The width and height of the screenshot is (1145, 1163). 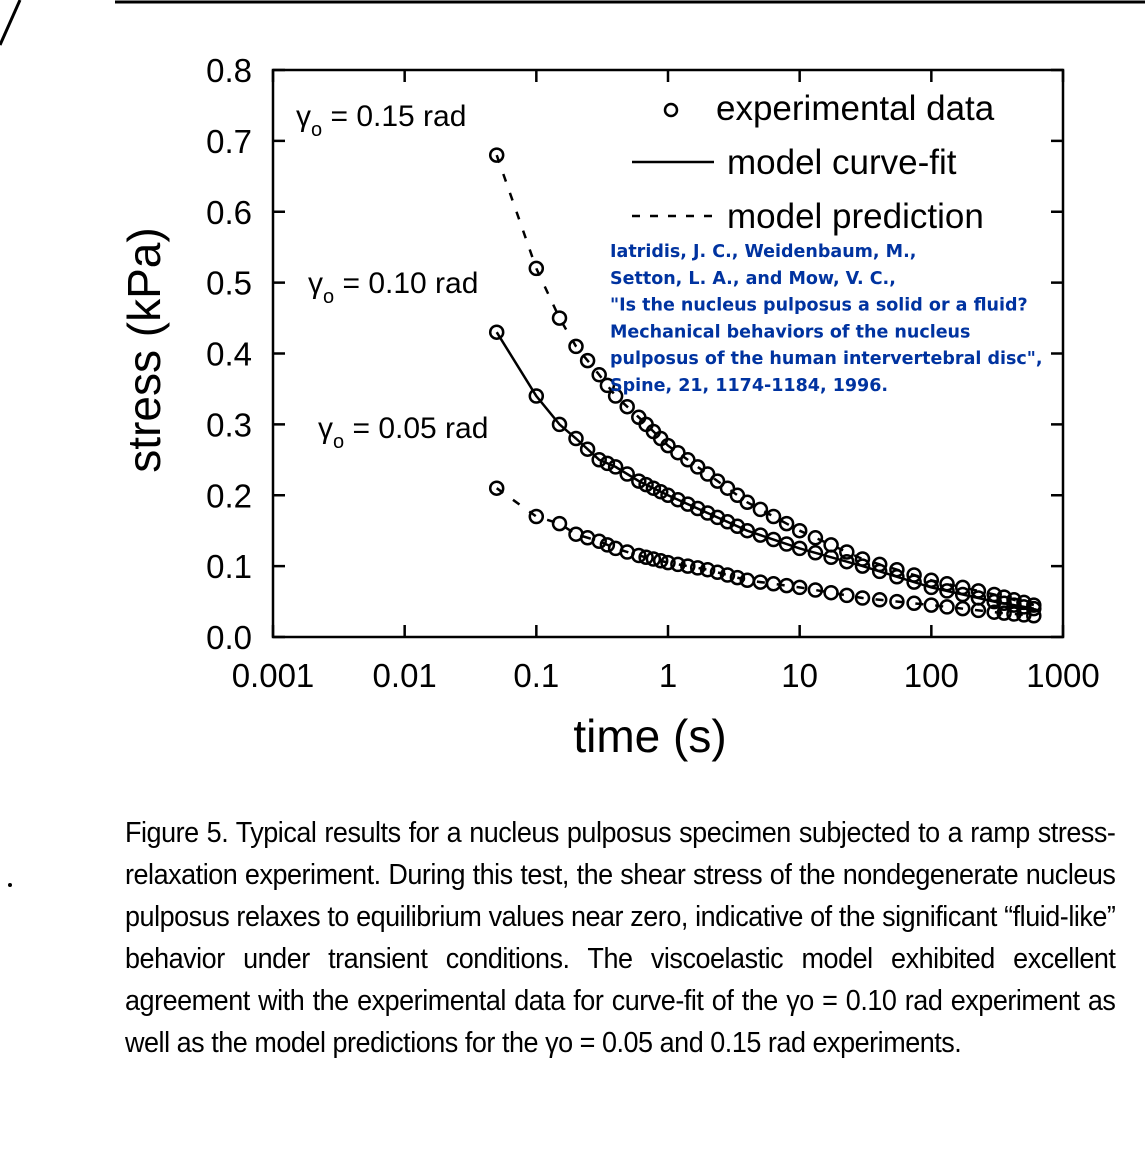 I want to click on y-tick-label: 0.4, so click(x=229, y=354).